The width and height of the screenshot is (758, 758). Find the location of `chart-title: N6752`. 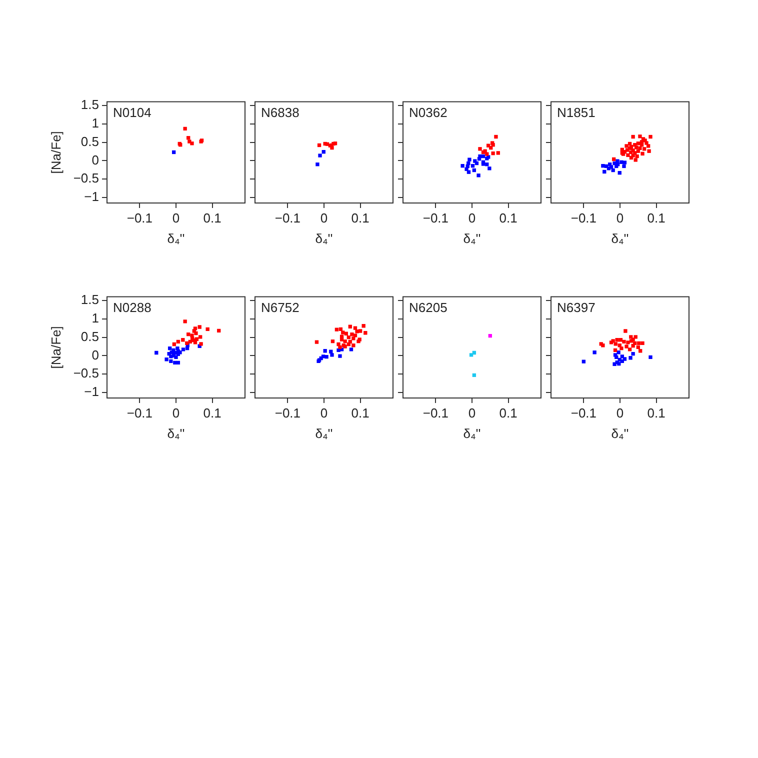

chart-title: N6752 is located at coordinates (280, 307).